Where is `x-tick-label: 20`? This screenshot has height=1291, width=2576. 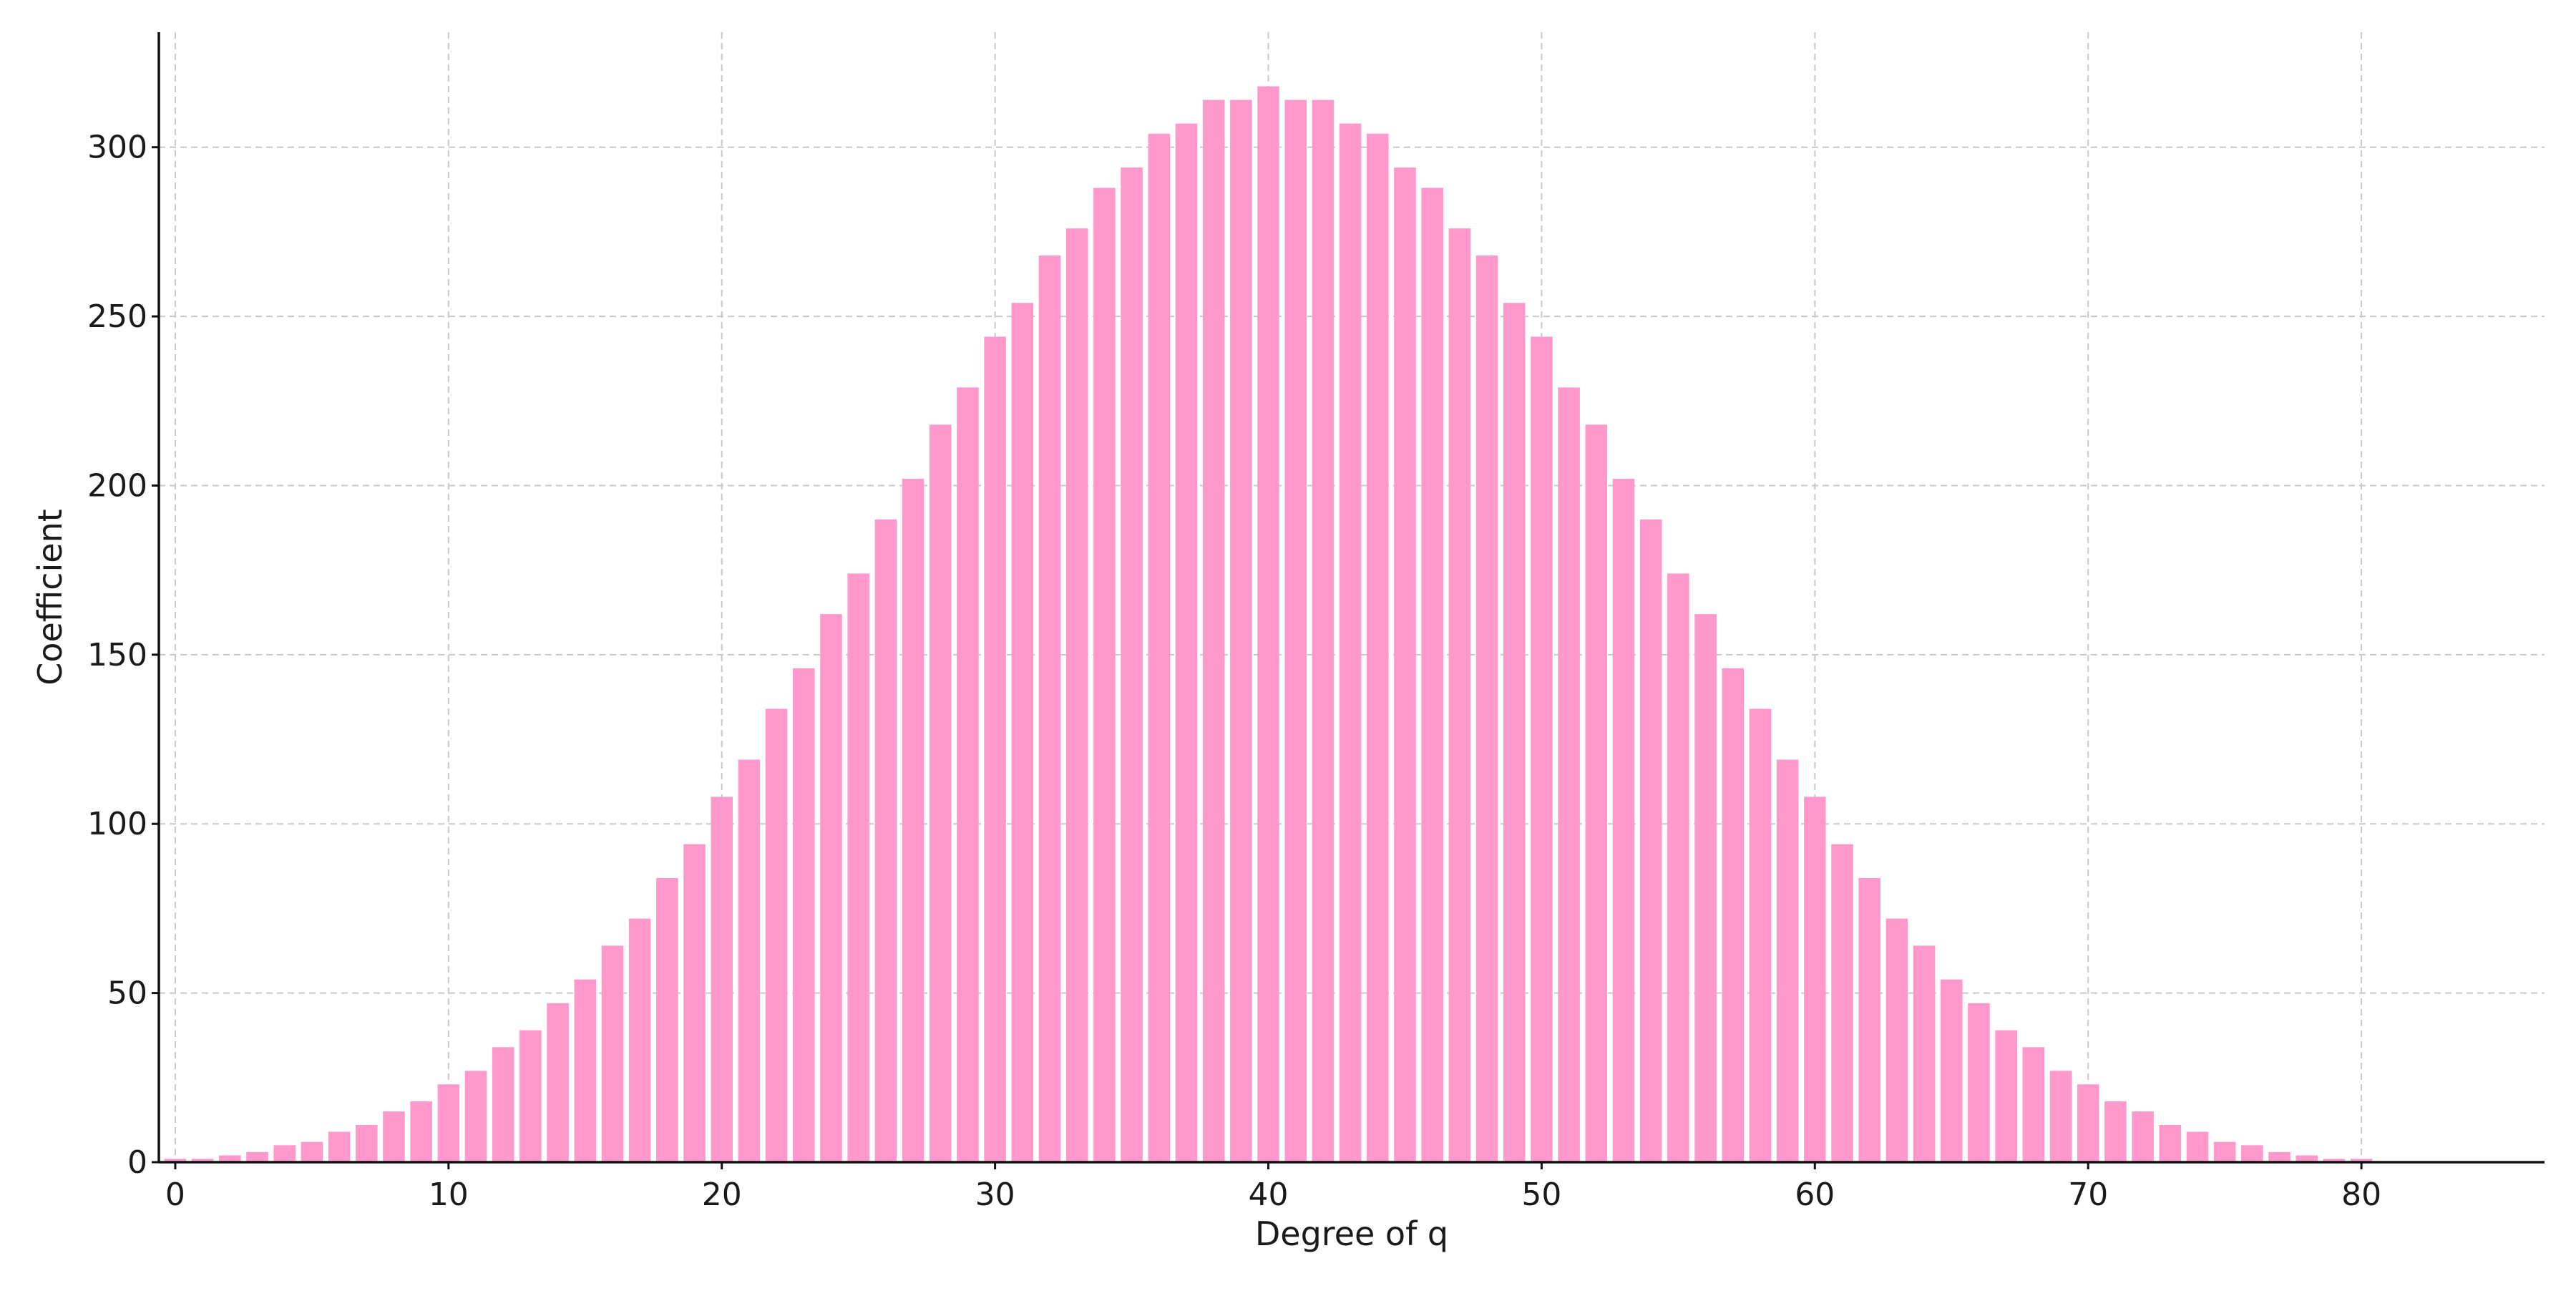
x-tick-label: 20 is located at coordinates (722, 1194).